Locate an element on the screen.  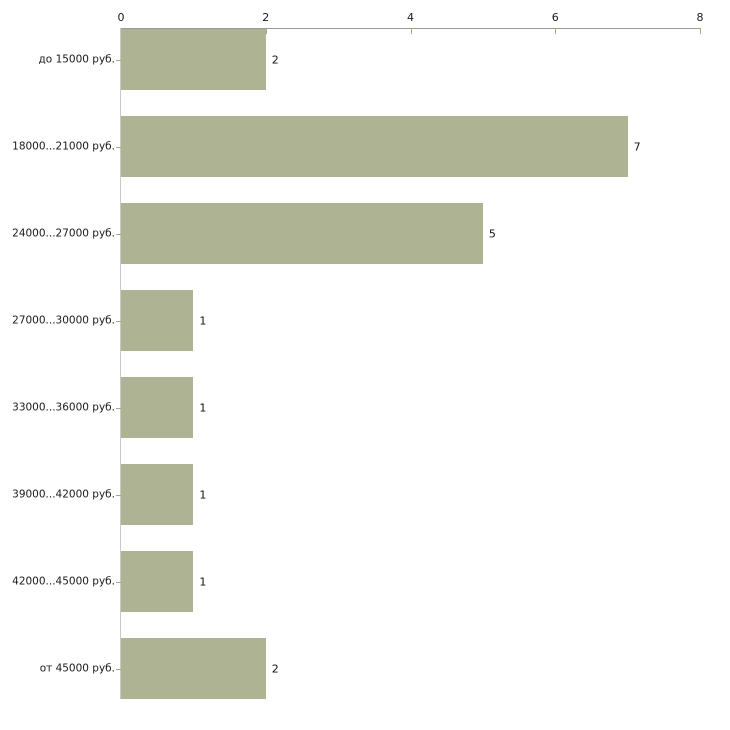
category-label: 24000...27000 руб. is located at coordinates (63, 233).